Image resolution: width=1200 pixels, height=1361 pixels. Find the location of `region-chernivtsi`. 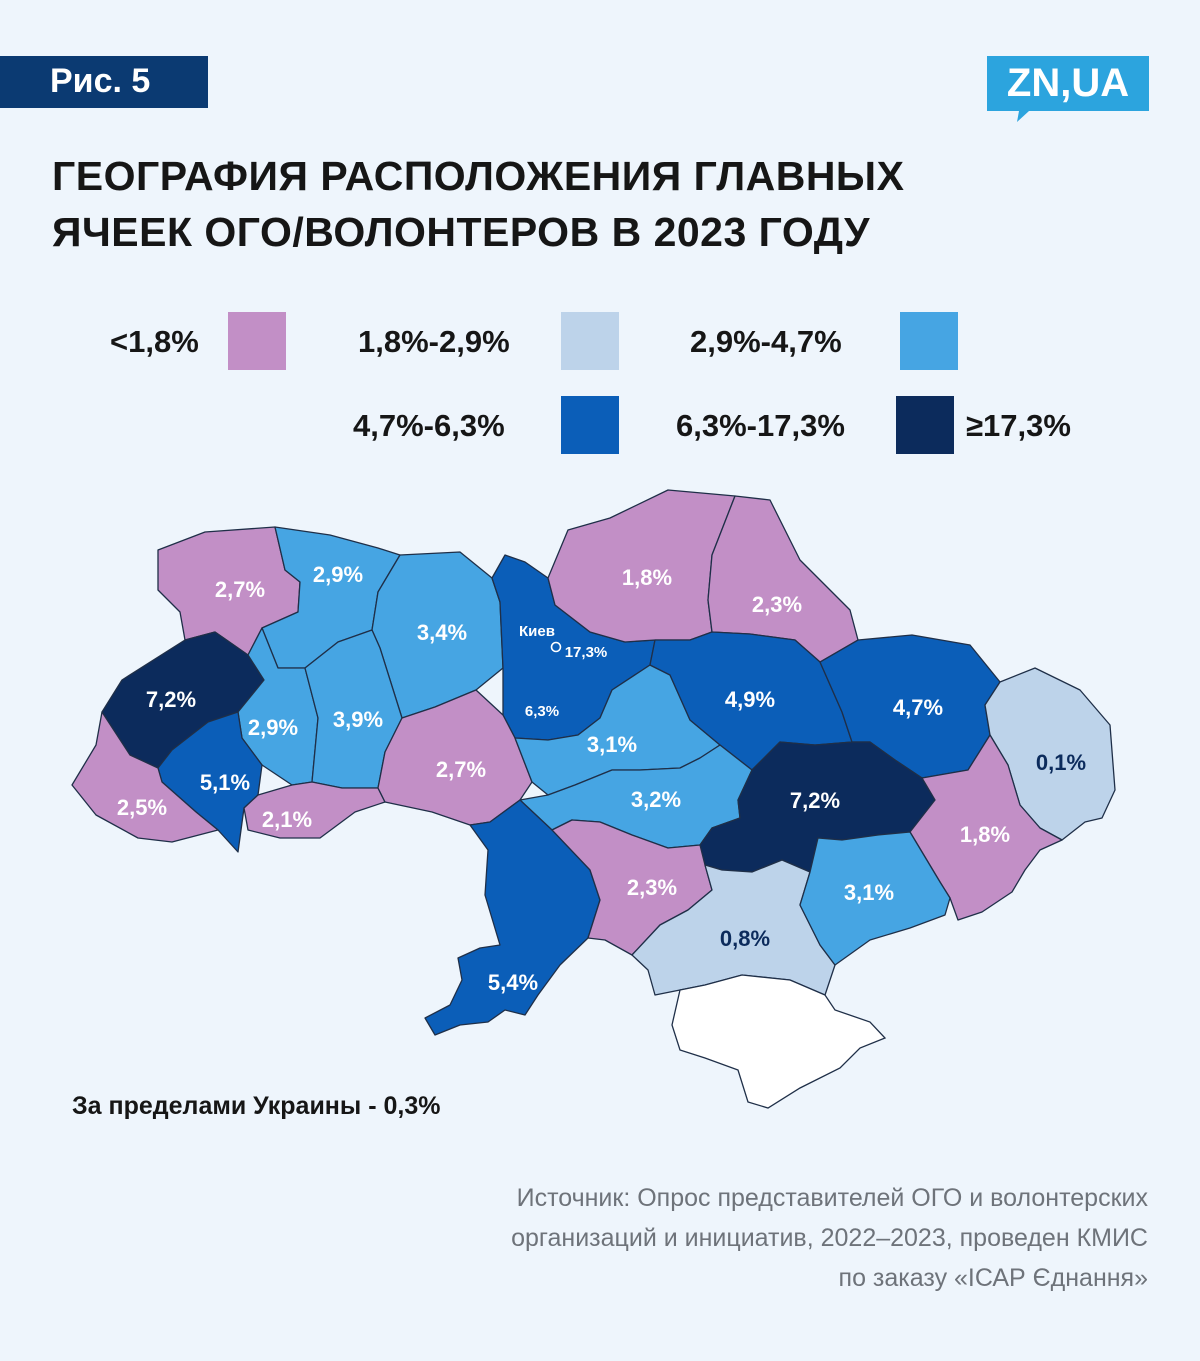

region-chernivtsi is located at coordinates (314, 810).